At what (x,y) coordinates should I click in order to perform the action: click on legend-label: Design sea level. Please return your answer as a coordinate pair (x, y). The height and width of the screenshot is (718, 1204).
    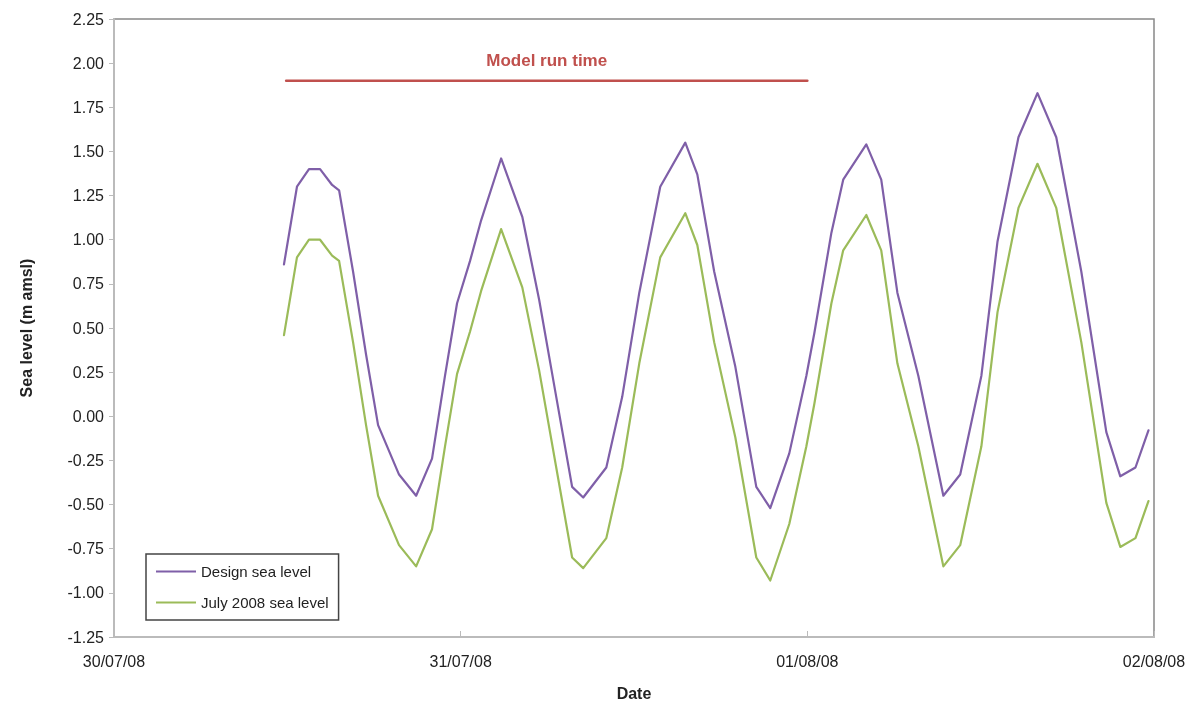
    Looking at the image, I should click on (256, 571).